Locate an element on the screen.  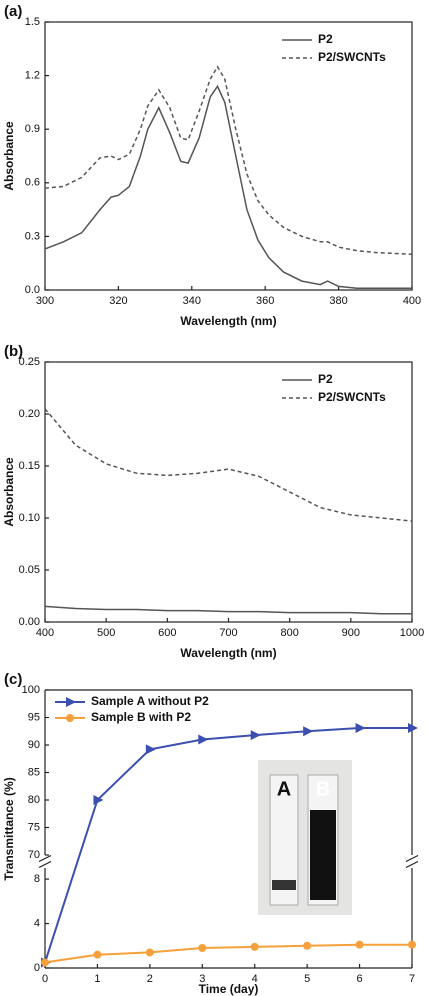
x-tick-label: 360 is located at coordinates (265, 301).